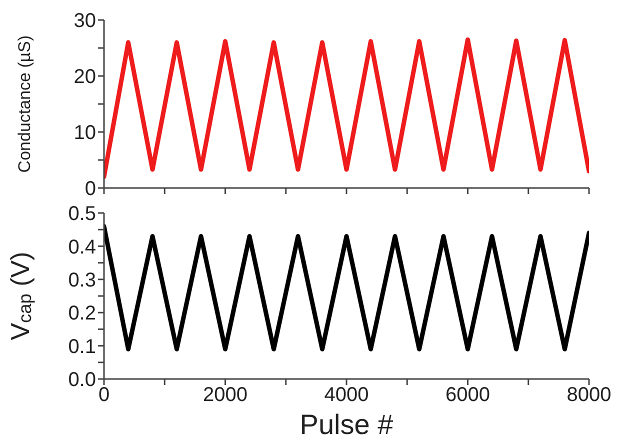 This screenshot has height=443, width=621. I want to click on y-tick-label: 0.0, so click(82, 380).